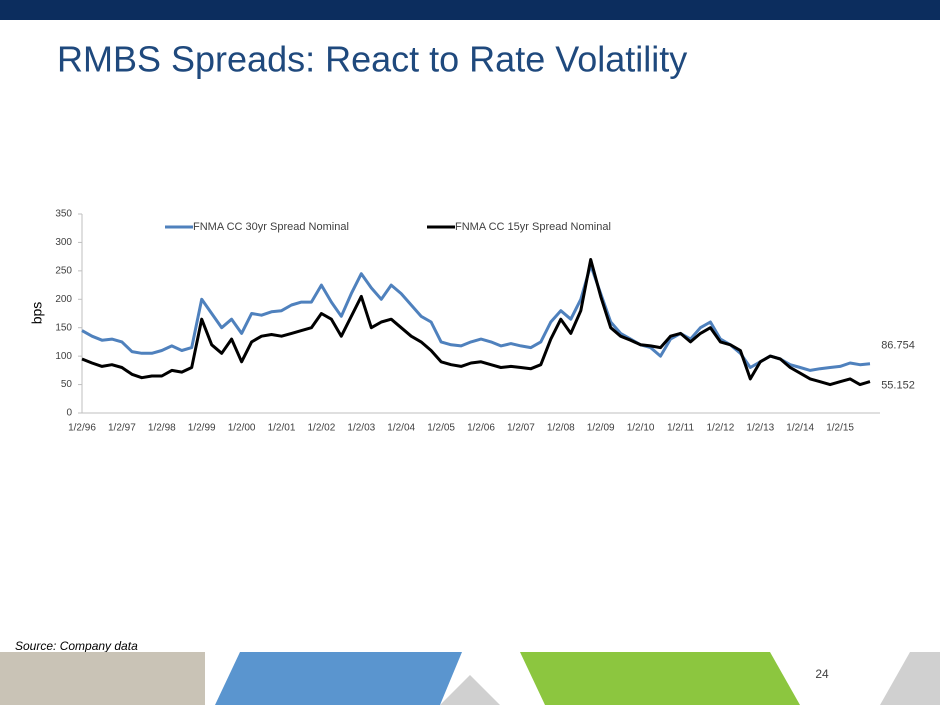 The height and width of the screenshot is (705, 940). What do you see at coordinates (840, 428) in the screenshot?
I see `x-tick-label: 1/2/15` at bounding box center [840, 428].